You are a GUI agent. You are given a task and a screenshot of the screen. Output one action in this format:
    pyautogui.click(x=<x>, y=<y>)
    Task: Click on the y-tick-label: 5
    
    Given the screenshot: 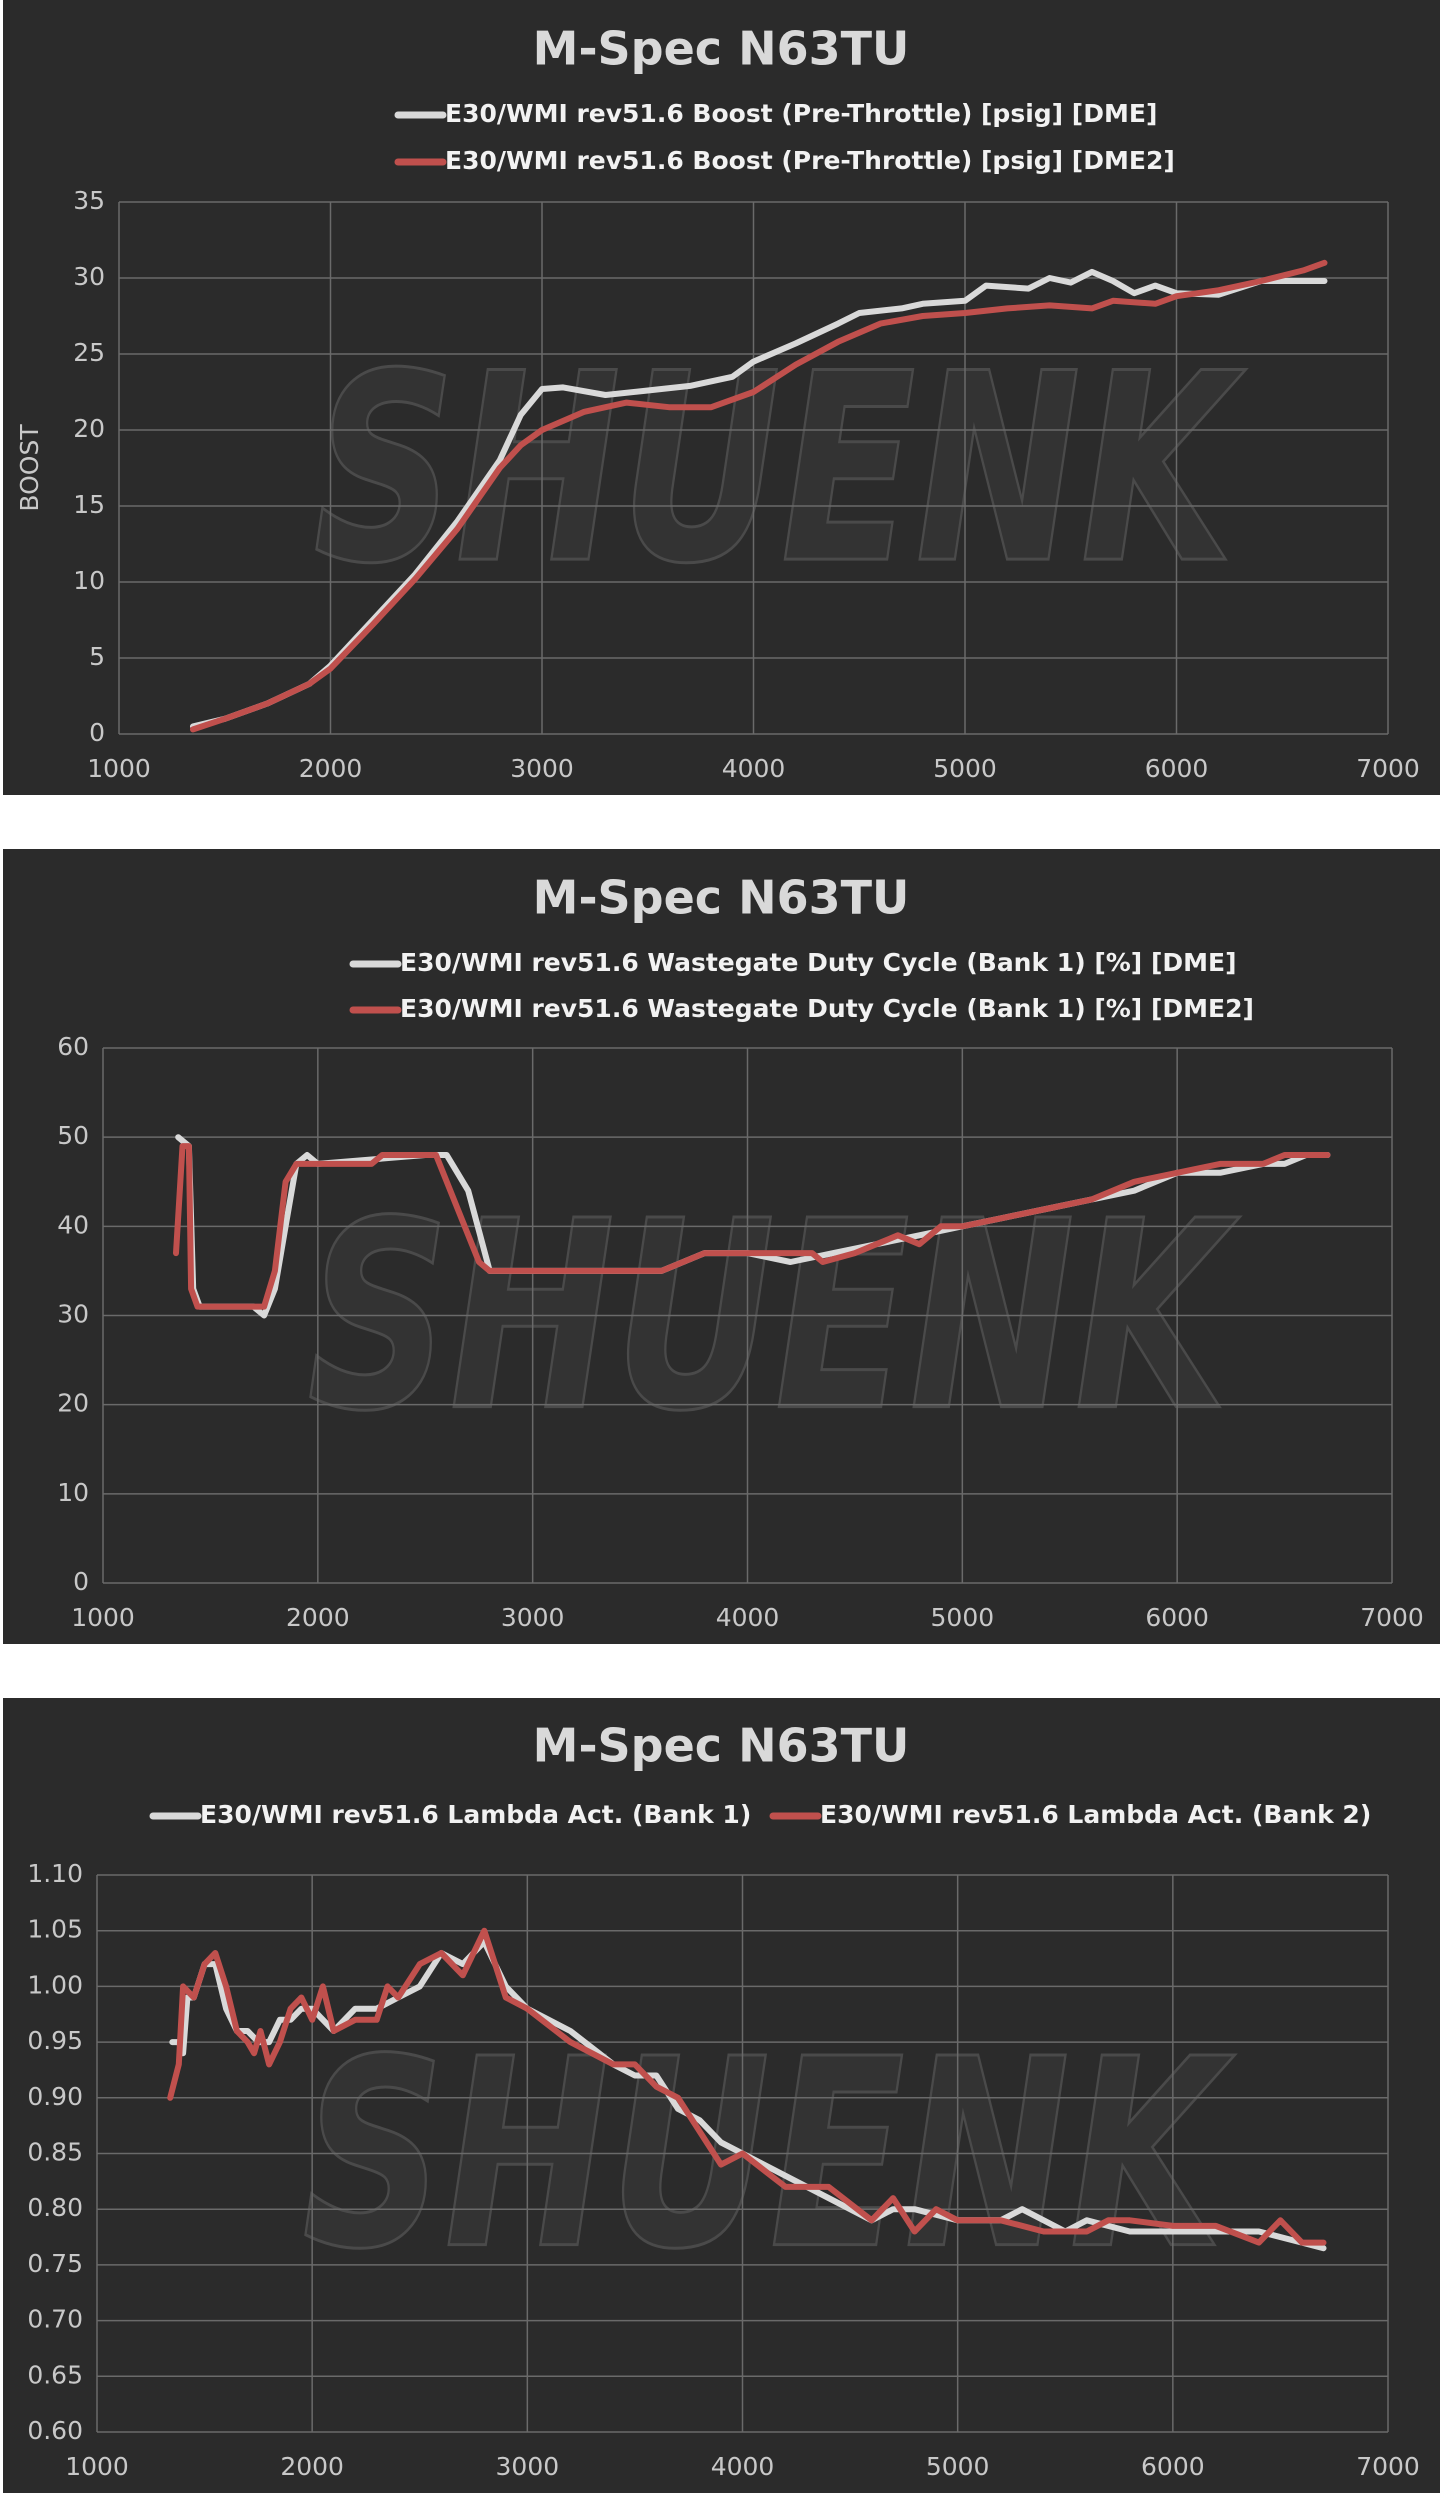 What is the action you would take?
    pyautogui.click(x=97, y=656)
    